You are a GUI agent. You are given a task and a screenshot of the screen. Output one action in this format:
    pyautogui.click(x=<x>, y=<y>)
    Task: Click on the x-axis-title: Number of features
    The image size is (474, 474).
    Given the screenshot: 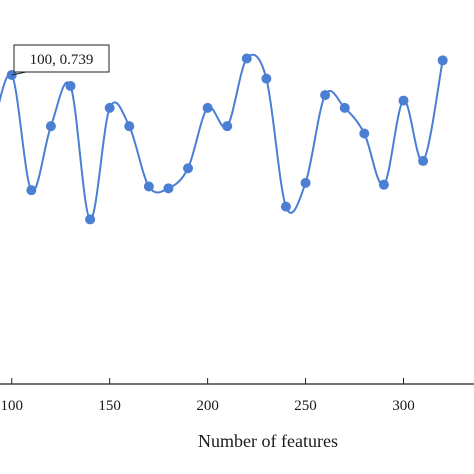 What is the action you would take?
    pyautogui.click(x=268, y=441)
    